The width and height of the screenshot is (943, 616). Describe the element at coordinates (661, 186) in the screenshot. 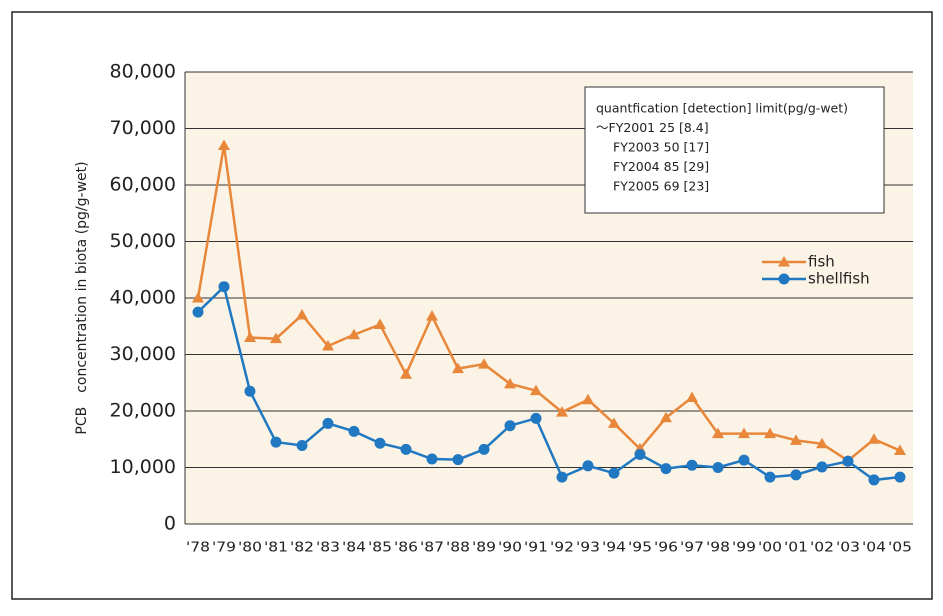

I see `note-text: FY2005 69 [23]` at that location.